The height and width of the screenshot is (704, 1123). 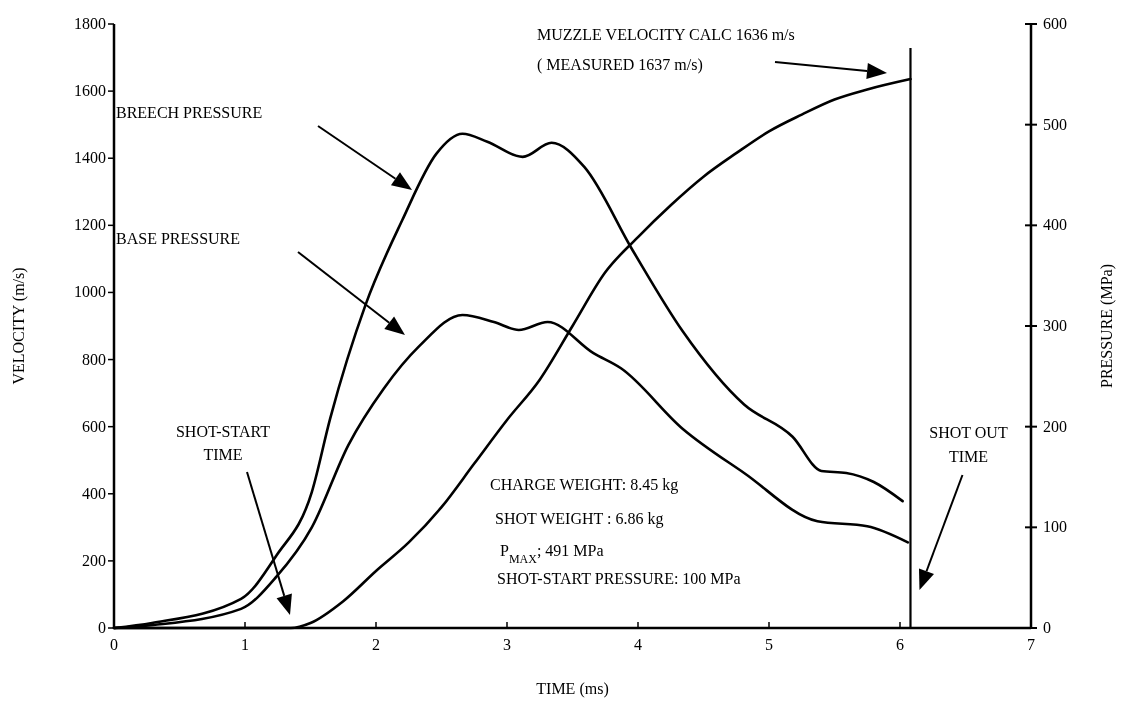 I want to click on y-tick-label: 1800, so click(x=90, y=23).